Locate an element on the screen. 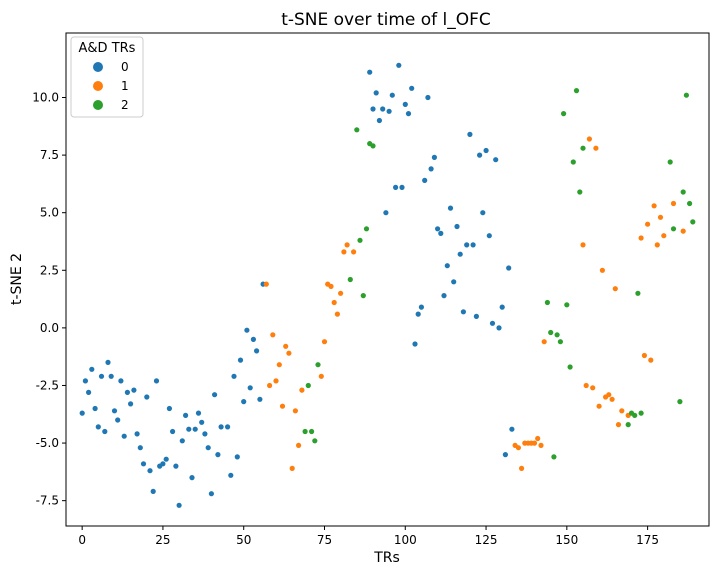 The height and width of the screenshot is (576, 720). legend-label-0: 0 is located at coordinates (125, 67).